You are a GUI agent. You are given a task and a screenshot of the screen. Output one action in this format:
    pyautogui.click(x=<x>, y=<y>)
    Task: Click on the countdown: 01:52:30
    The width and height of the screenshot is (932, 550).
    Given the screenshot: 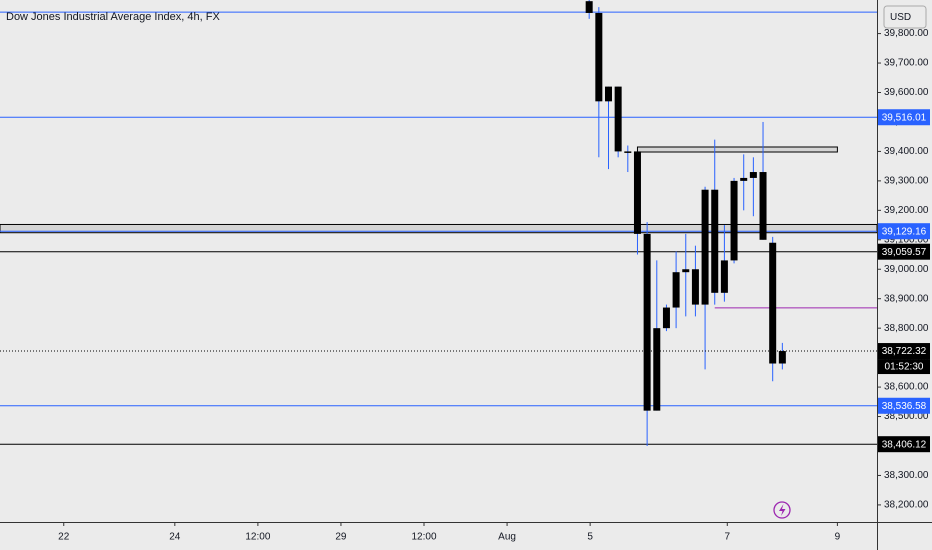 What is the action you would take?
    pyautogui.click(x=904, y=367)
    